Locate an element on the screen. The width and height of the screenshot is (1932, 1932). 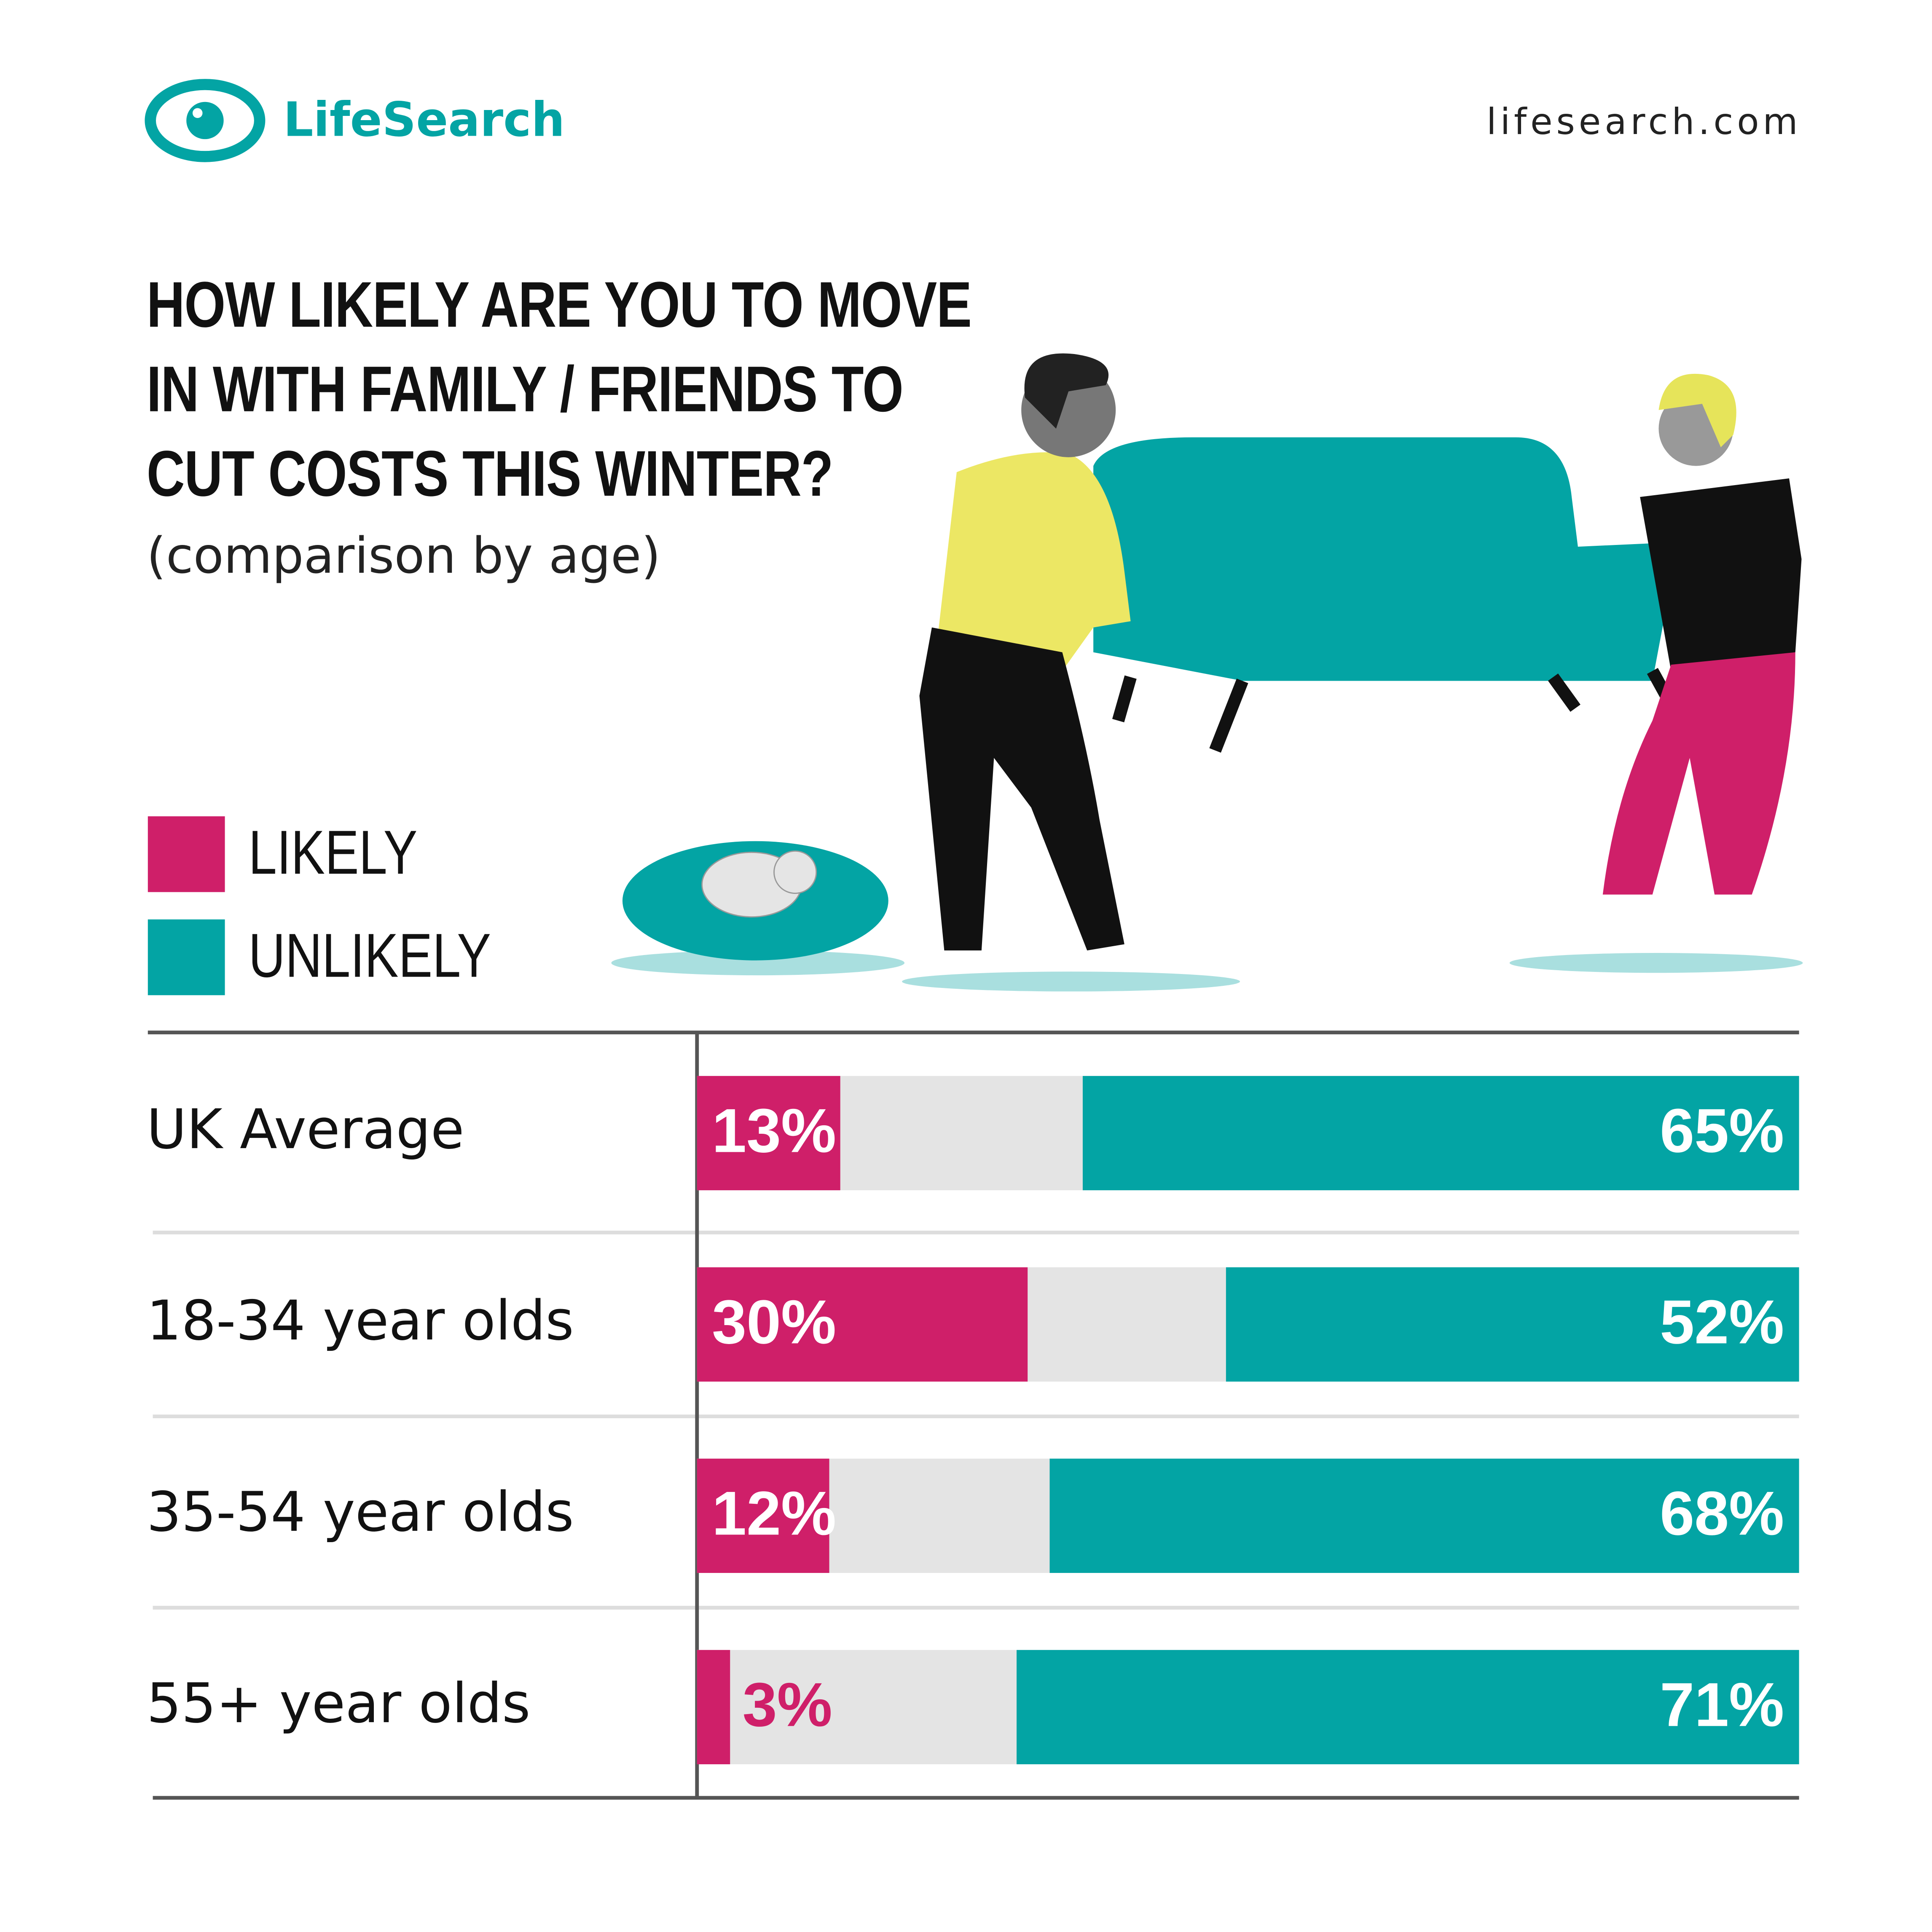
category-label: UK Average is located at coordinates (305, 1129).